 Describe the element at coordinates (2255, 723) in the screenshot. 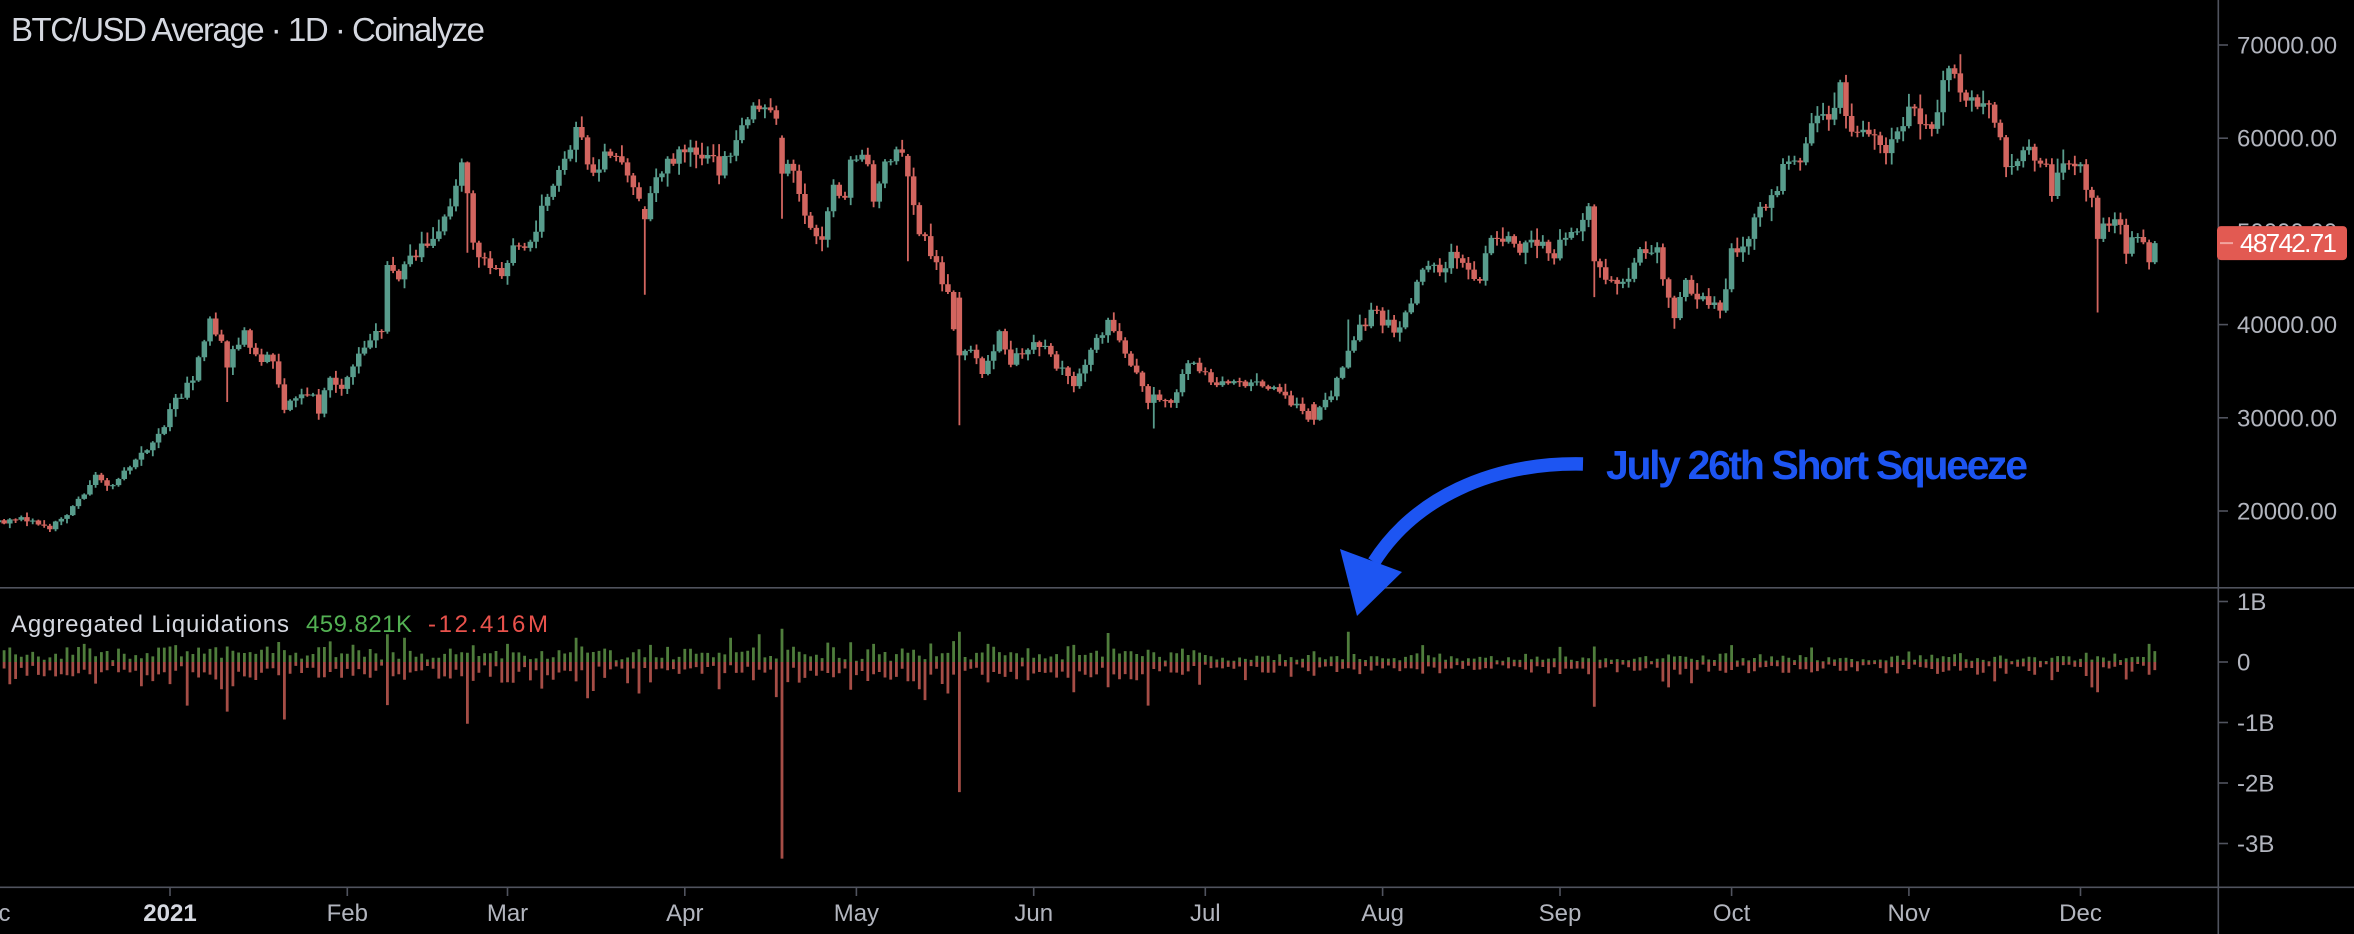

I see `svg-text: -1B` at that location.